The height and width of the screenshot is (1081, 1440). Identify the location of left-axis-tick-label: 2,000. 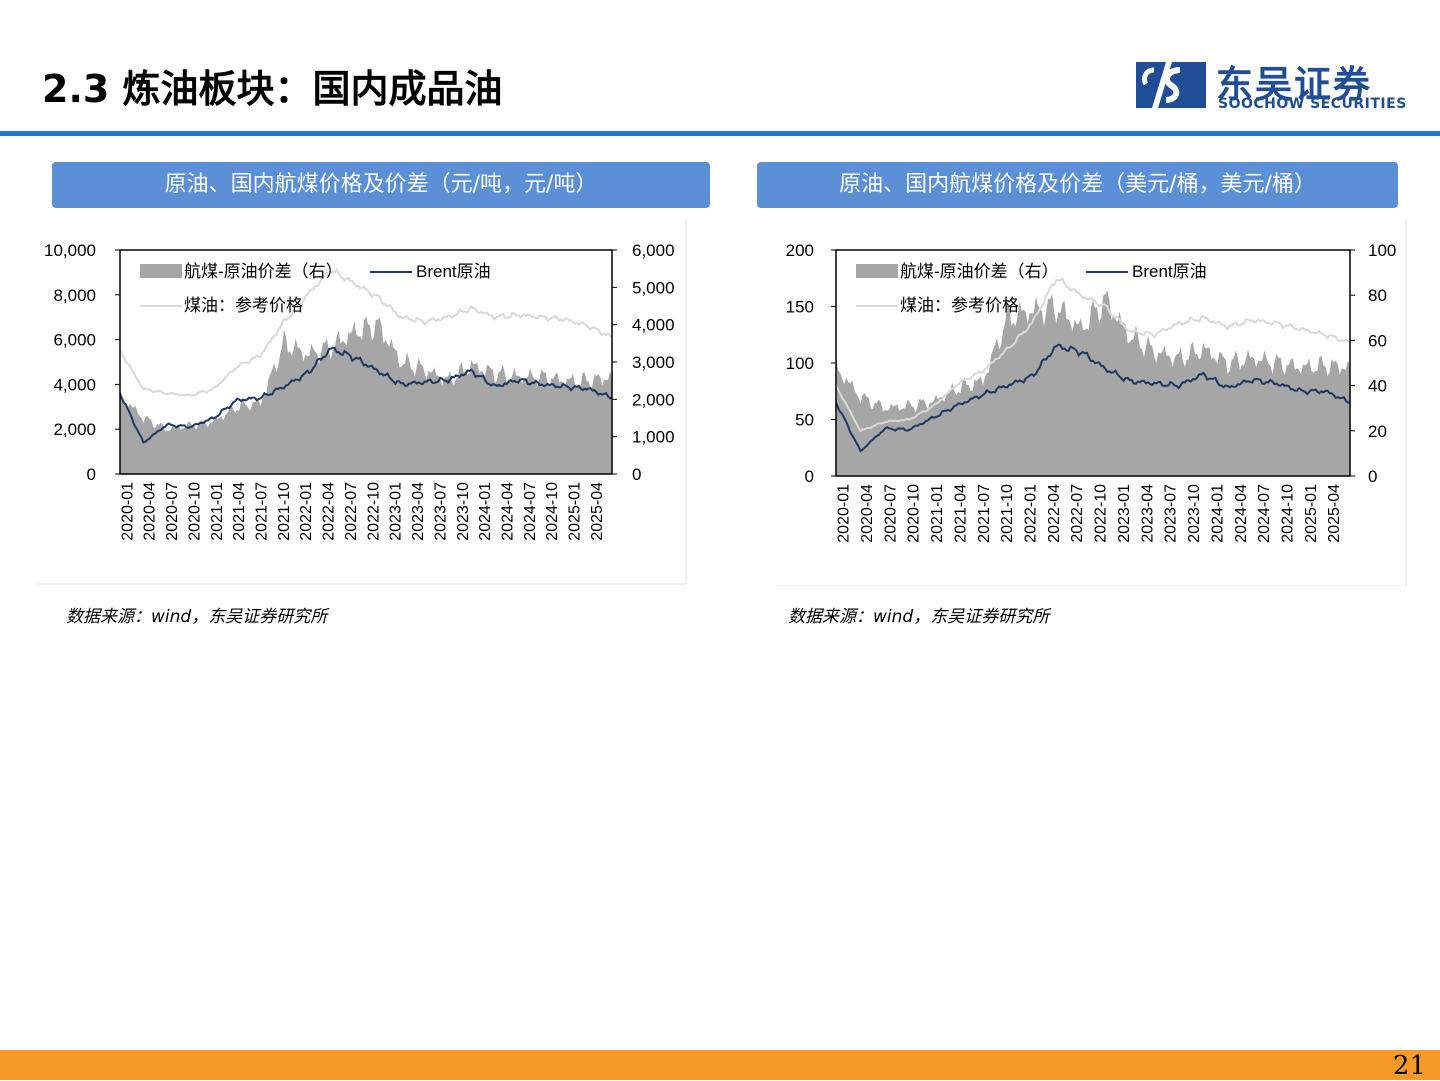
(74, 429).